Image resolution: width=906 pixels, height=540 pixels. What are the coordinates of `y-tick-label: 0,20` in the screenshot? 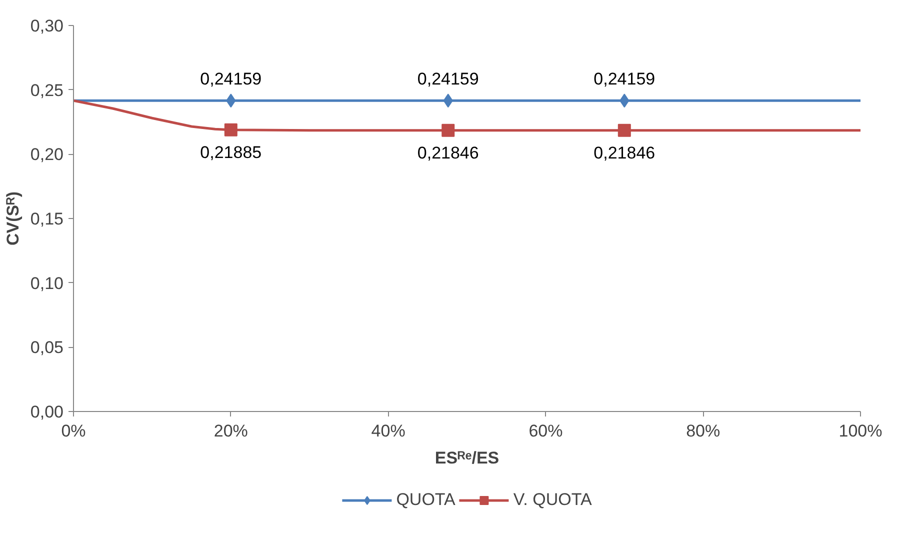 It's located at (47, 154).